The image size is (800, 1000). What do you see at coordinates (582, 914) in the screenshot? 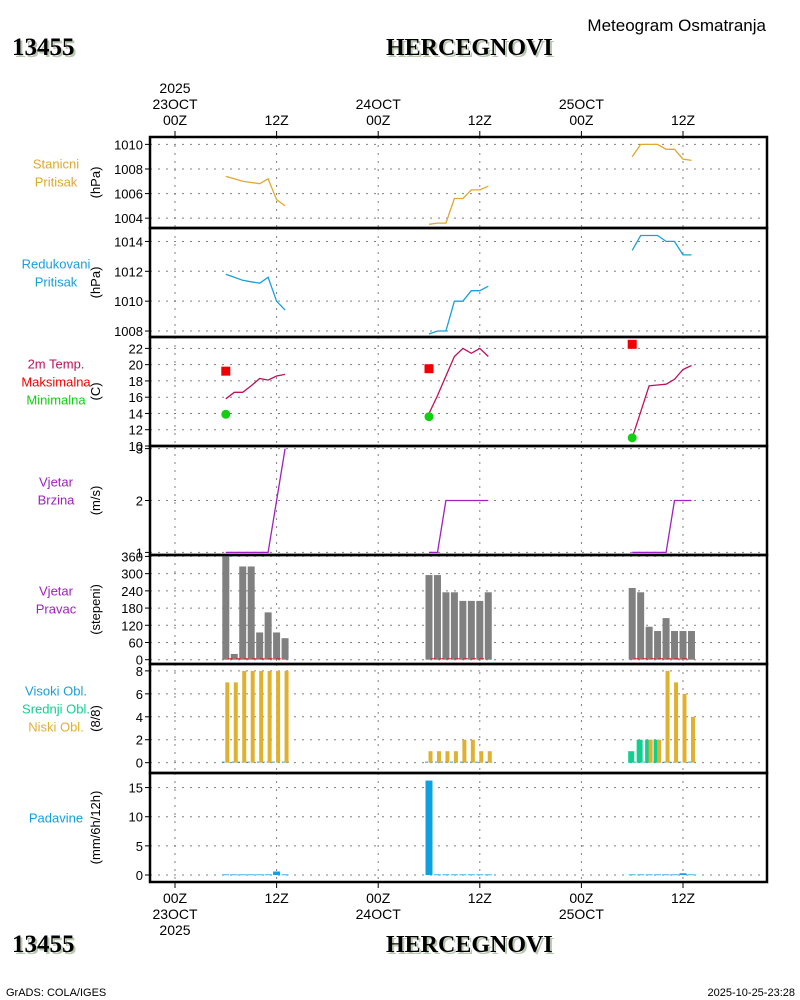
I see `bottom-xtick-label: 25OCT` at bounding box center [582, 914].